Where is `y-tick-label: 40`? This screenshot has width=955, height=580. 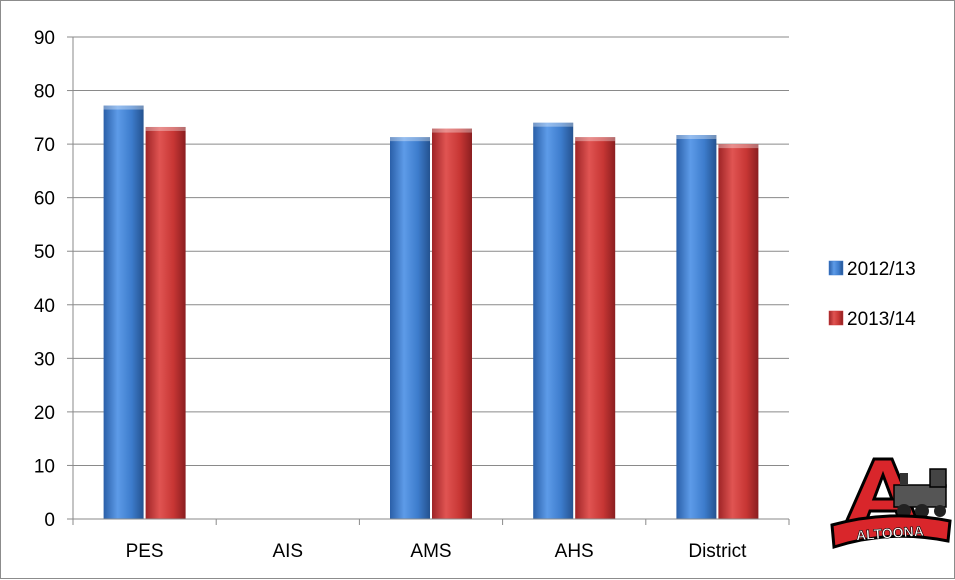
y-tick-label: 40 is located at coordinates (44, 306).